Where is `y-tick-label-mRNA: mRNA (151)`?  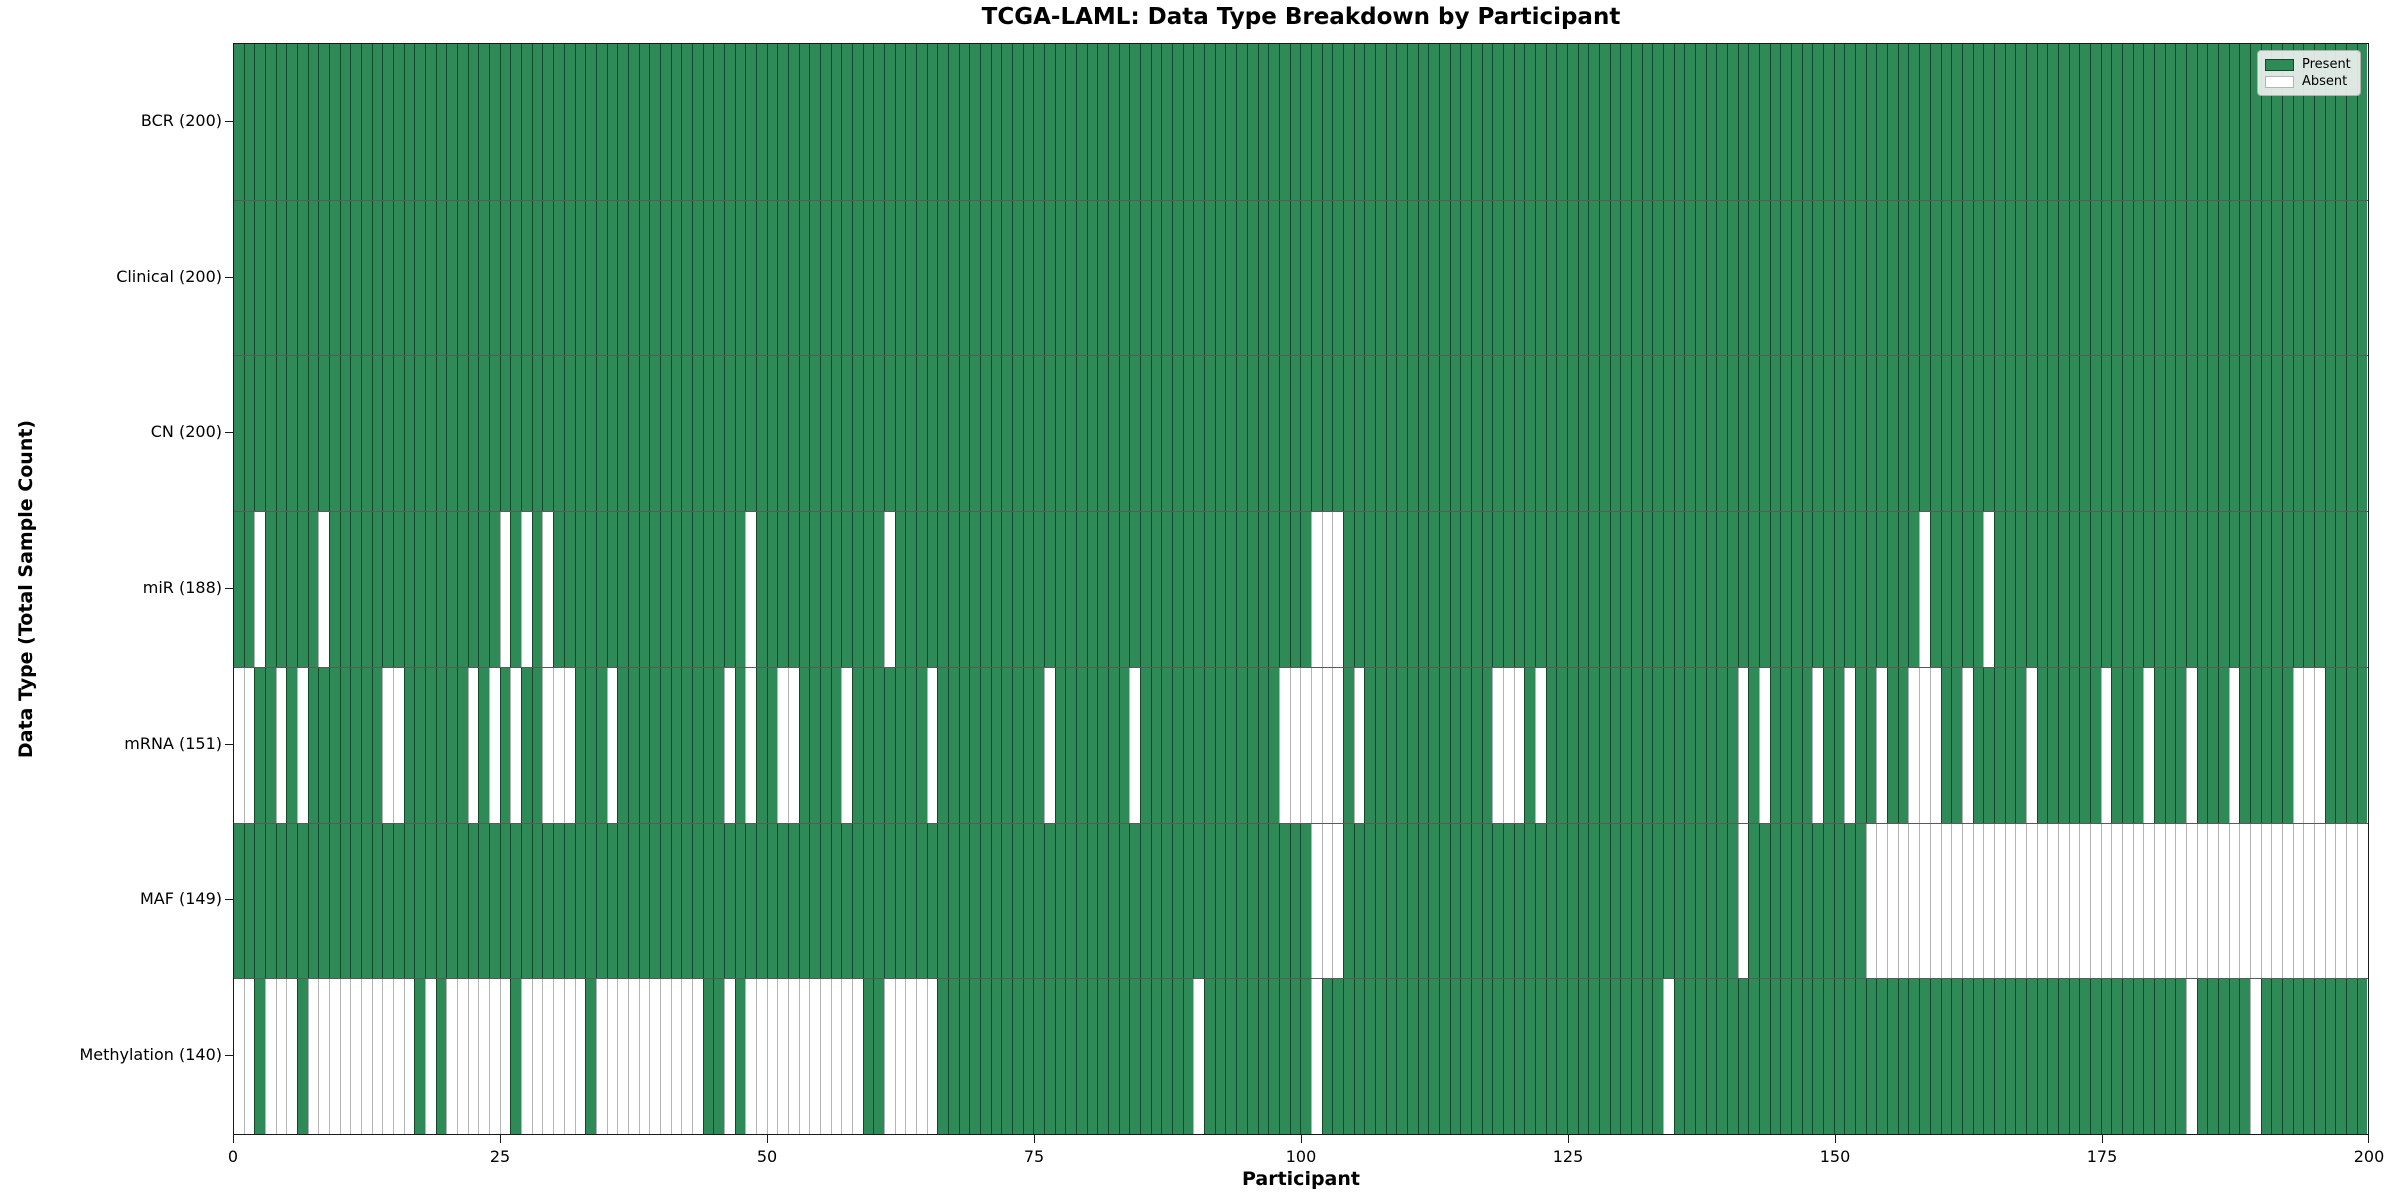
y-tick-label-mRNA: mRNA (151) is located at coordinates (173, 743).